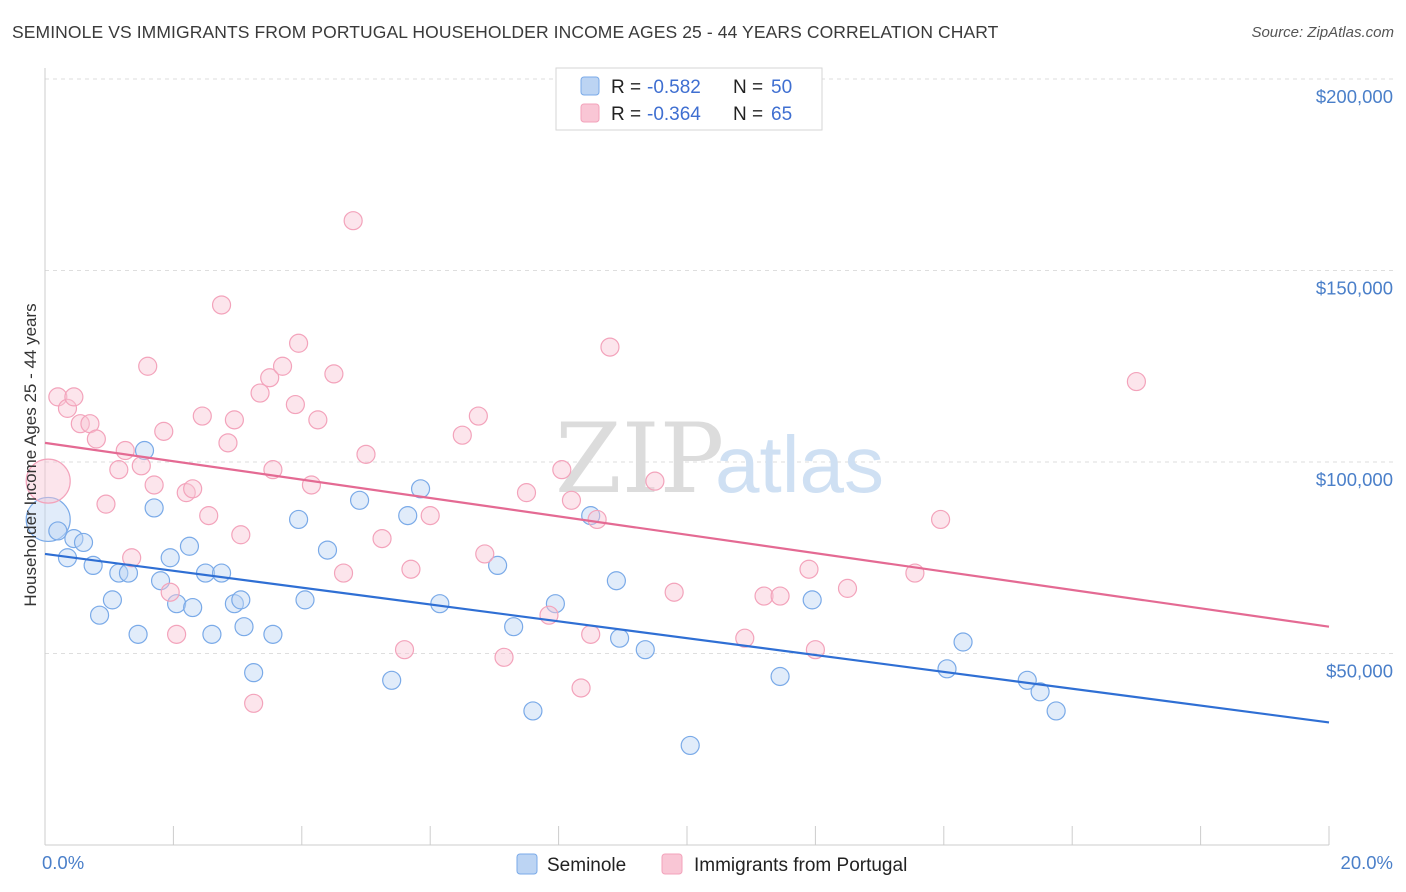 The width and height of the screenshot is (1406, 892). What do you see at coordinates (1354, 479) in the screenshot?
I see `y-tick-label: $100,000` at bounding box center [1354, 479].